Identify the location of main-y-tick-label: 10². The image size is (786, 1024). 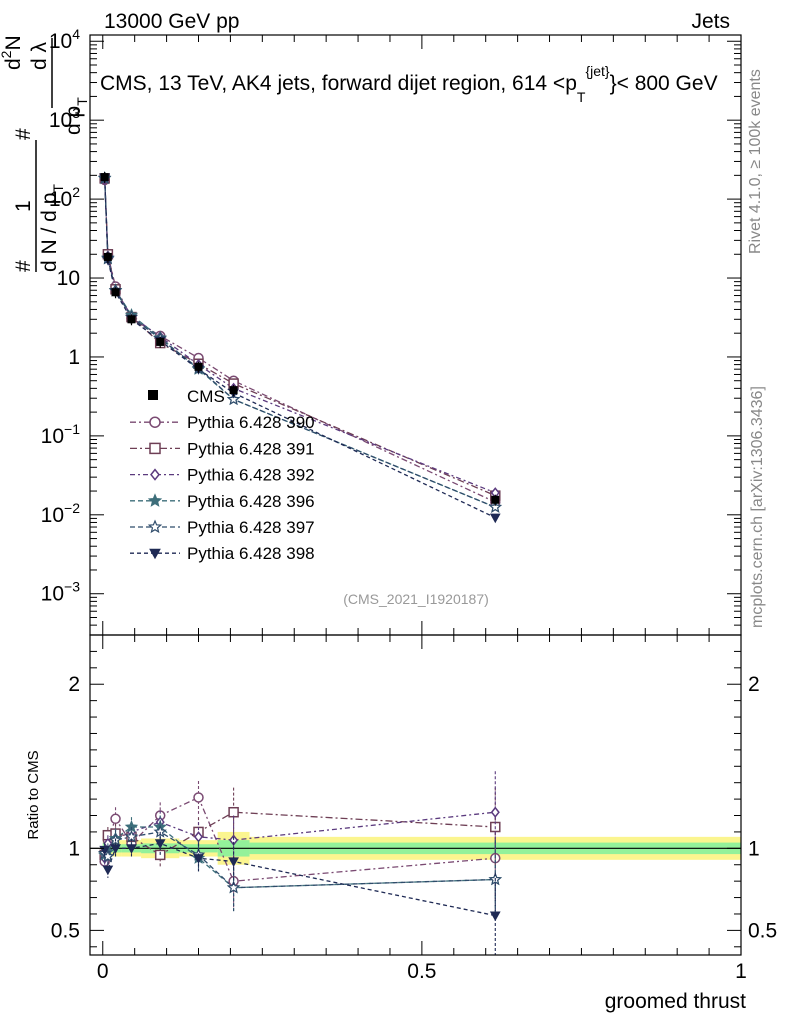
(64, 197).